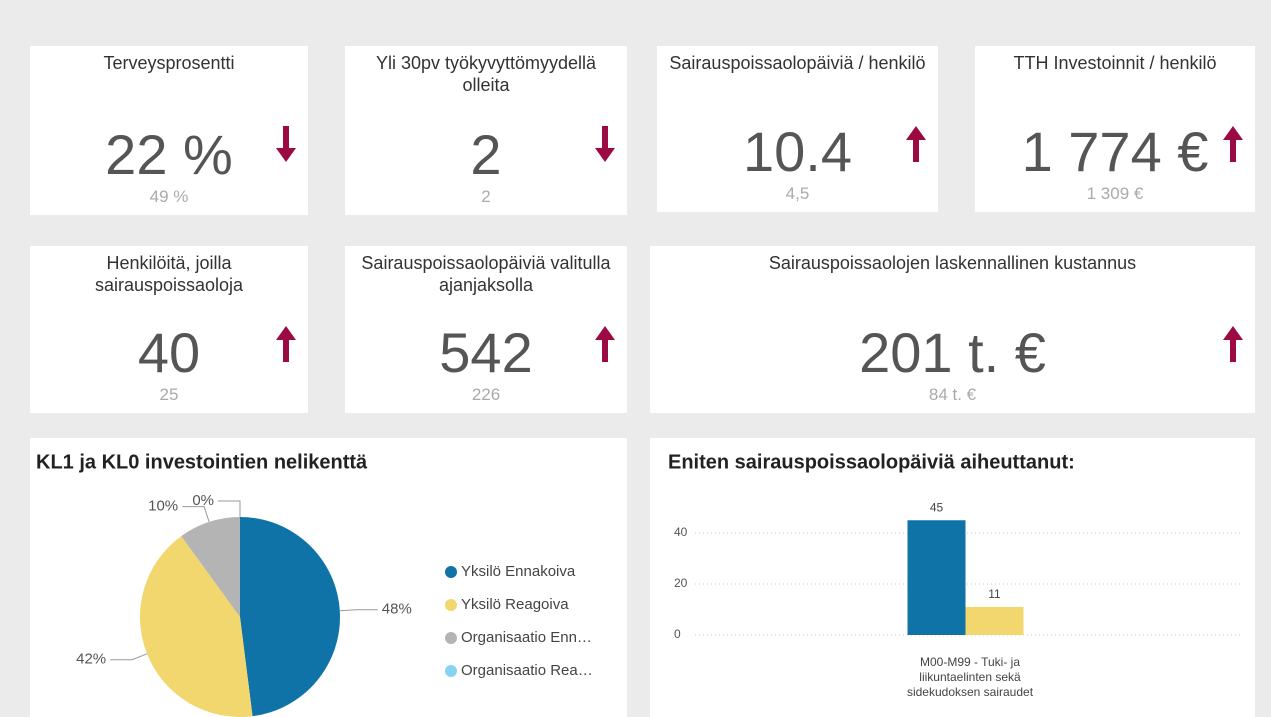  What do you see at coordinates (202, 462) in the screenshot?
I see `pie-title: KL1 ja KL0 investointien nelikenttä` at bounding box center [202, 462].